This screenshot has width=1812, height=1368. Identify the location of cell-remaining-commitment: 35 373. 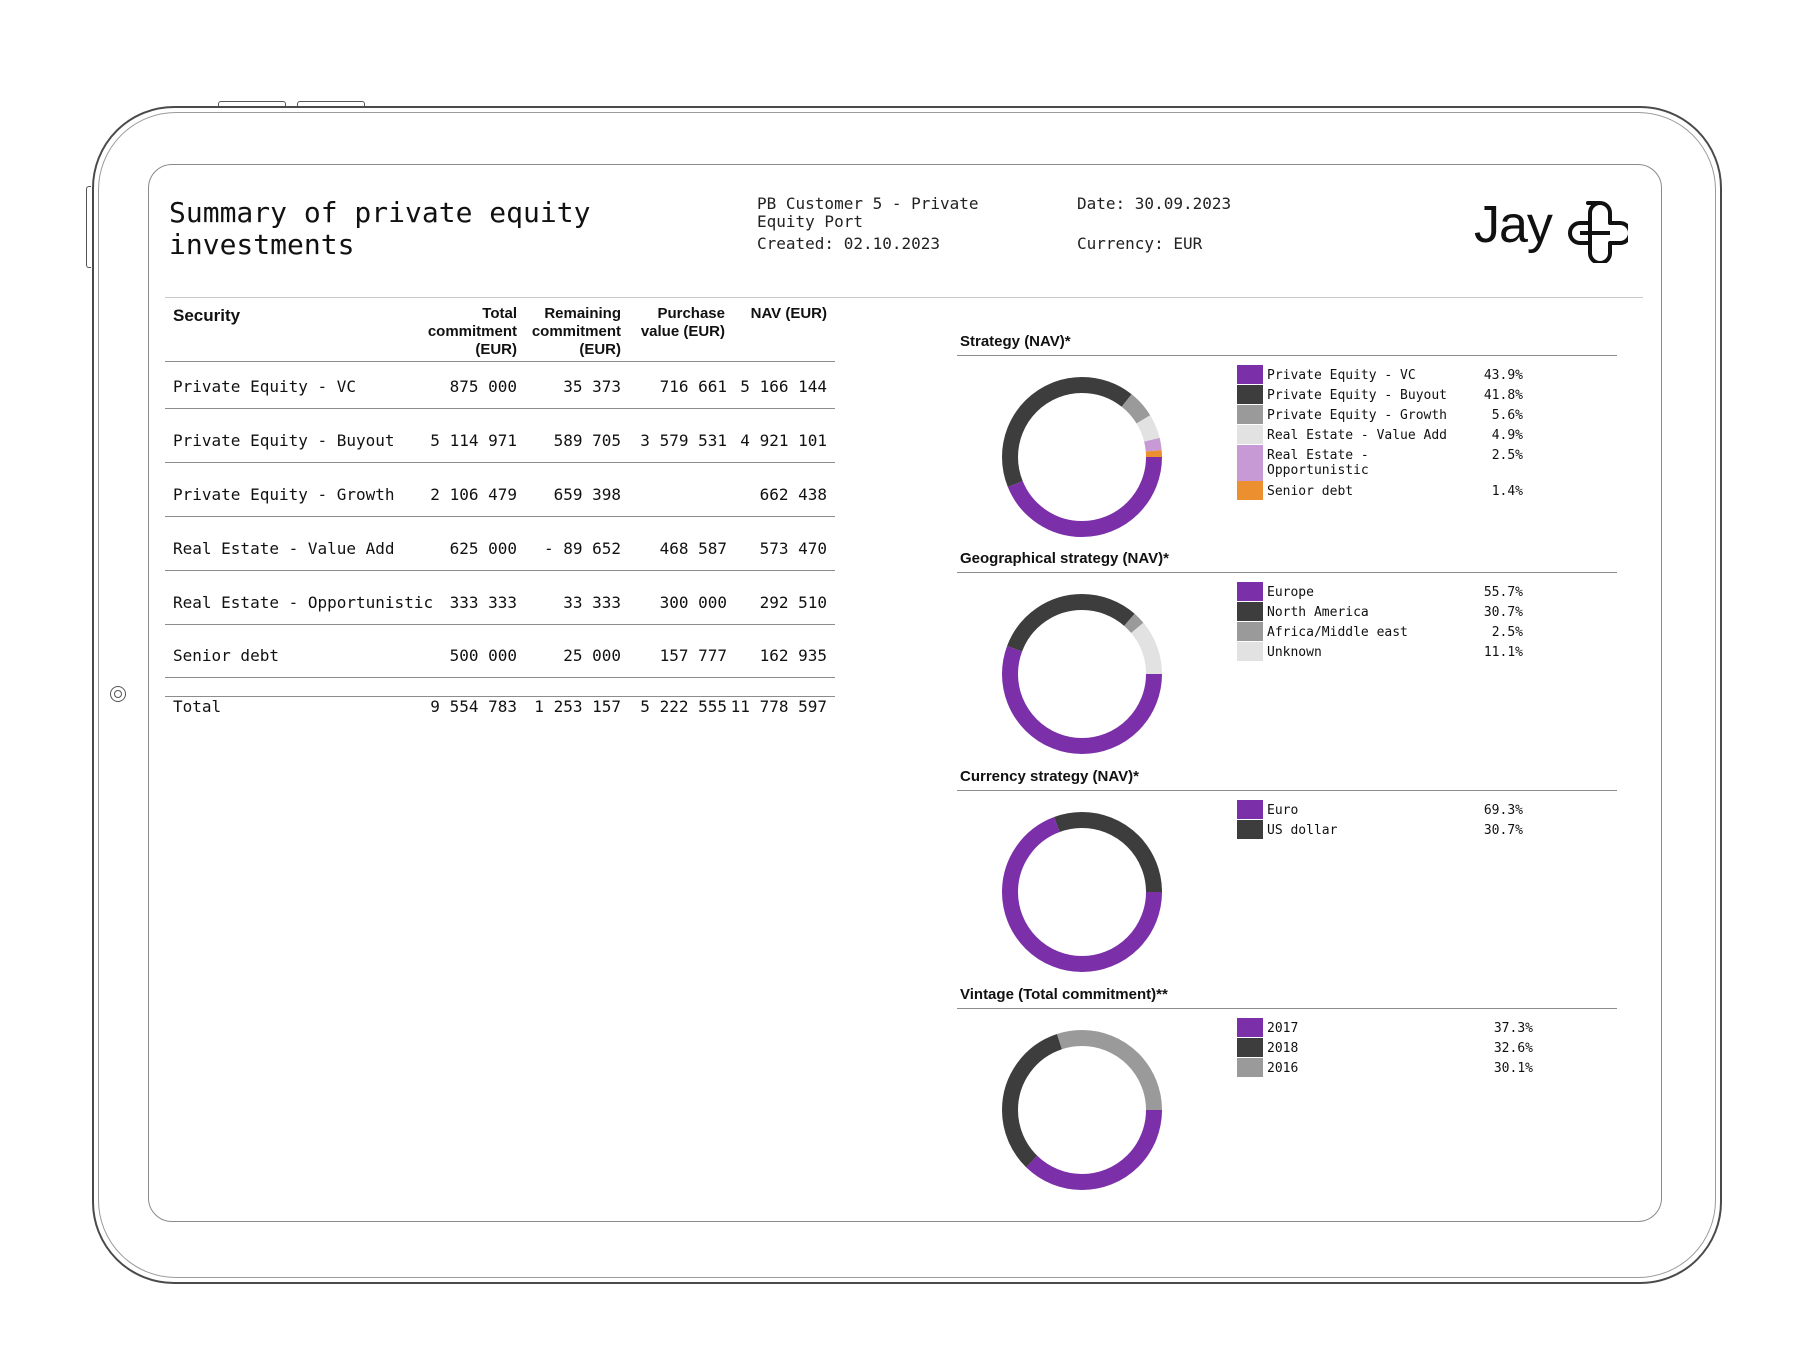
(592, 386).